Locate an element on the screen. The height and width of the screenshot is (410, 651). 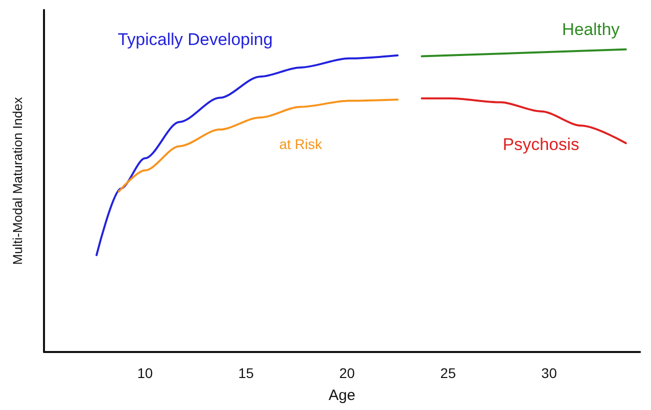
x-tick-label: 10 is located at coordinates (145, 373).